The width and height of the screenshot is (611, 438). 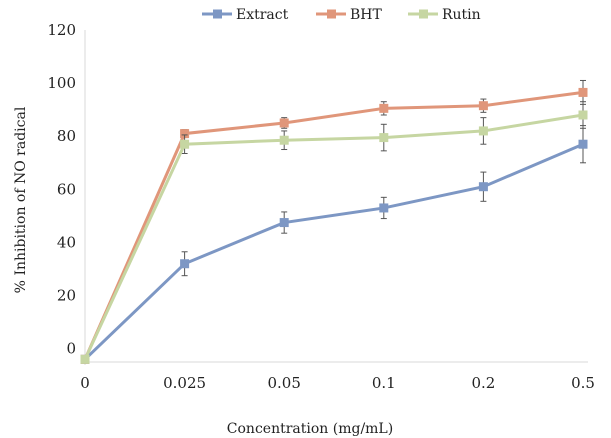 I want to click on y-axis-title: % Inhibition of NO radical, so click(x=21, y=199).